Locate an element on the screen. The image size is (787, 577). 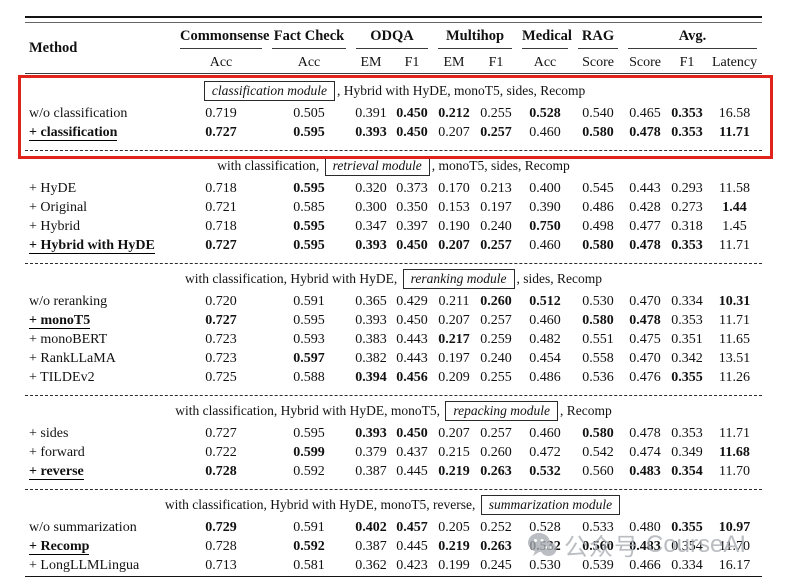
value-cell: 0.355 is located at coordinates (687, 527).